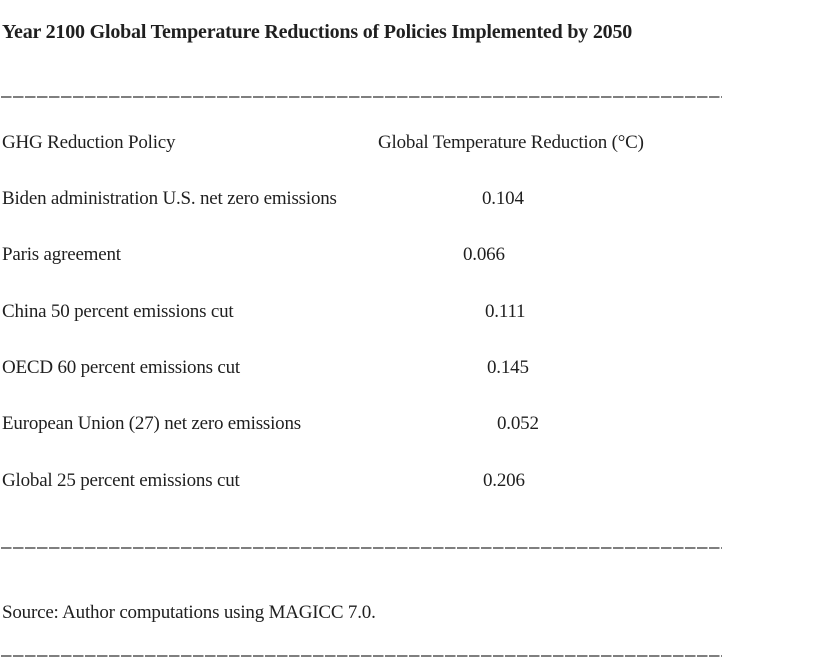  Describe the element at coordinates (518, 423) in the screenshot. I see `value-cell: 0.052` at that location.